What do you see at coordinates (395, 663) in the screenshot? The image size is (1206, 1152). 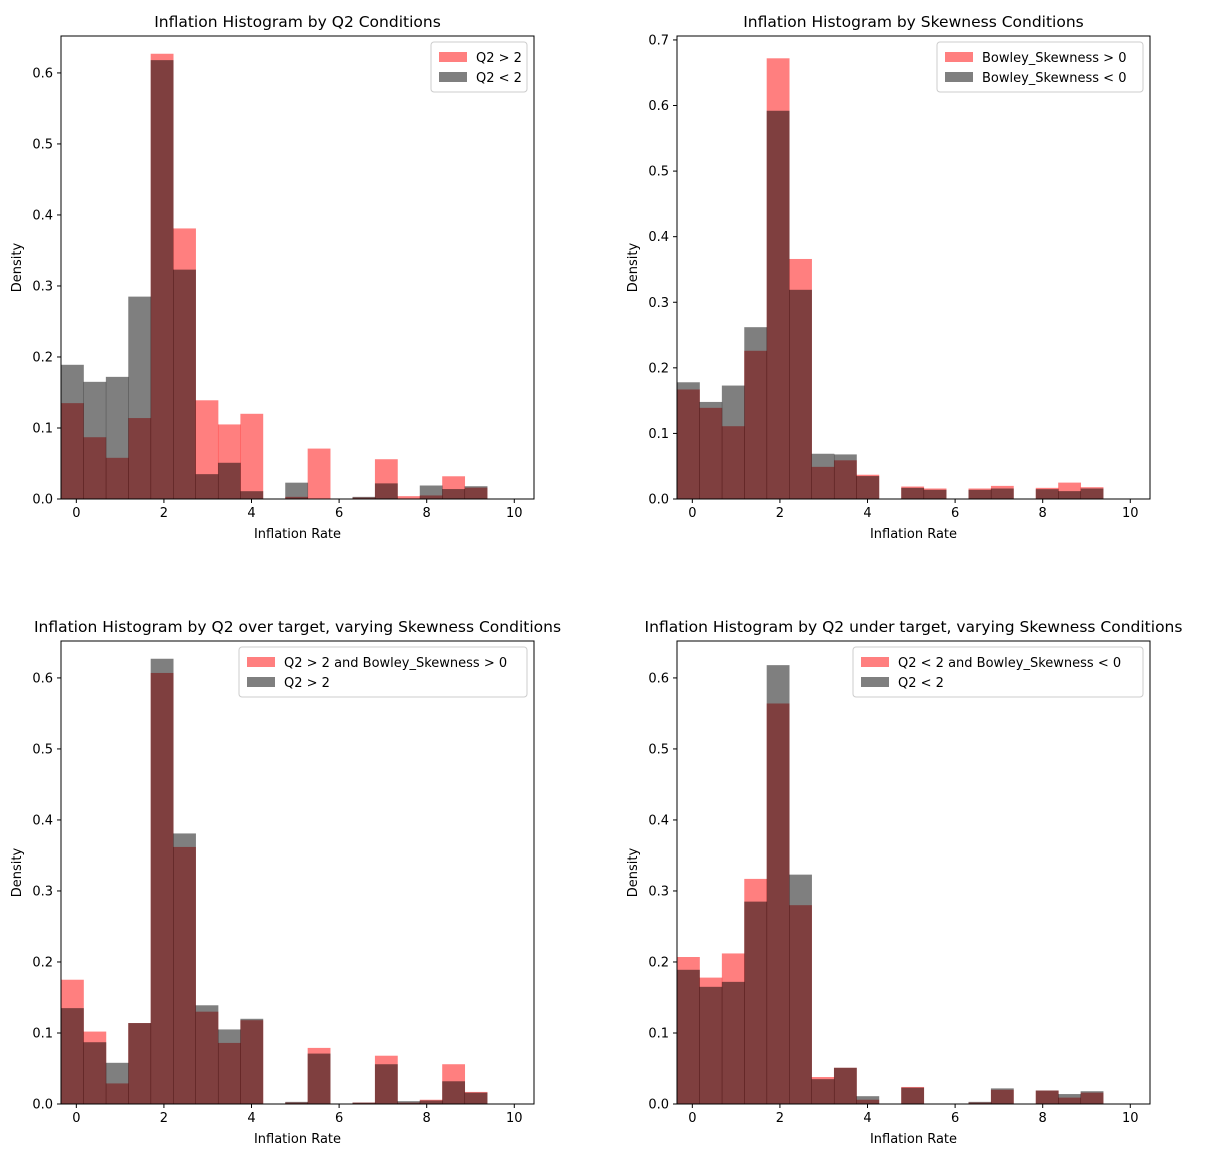 I see `legend-label: Q2 > 2 and Bowley_Skewness > 0` at bounding box center [395, 663].